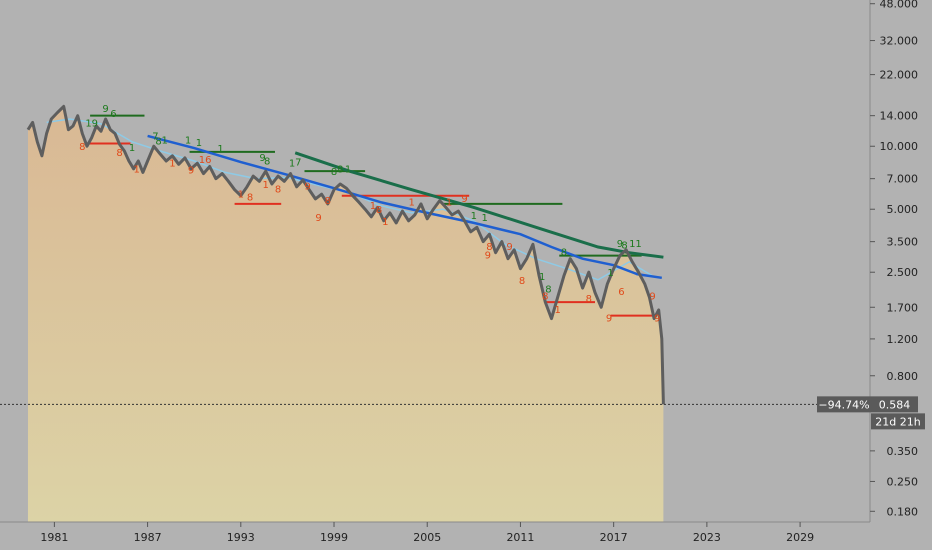 This screenshot has width=932, height=550. Describe the element at coordinates (800, 537) in the screenshot. I see `x-tick-label-8: 2029` at that location.